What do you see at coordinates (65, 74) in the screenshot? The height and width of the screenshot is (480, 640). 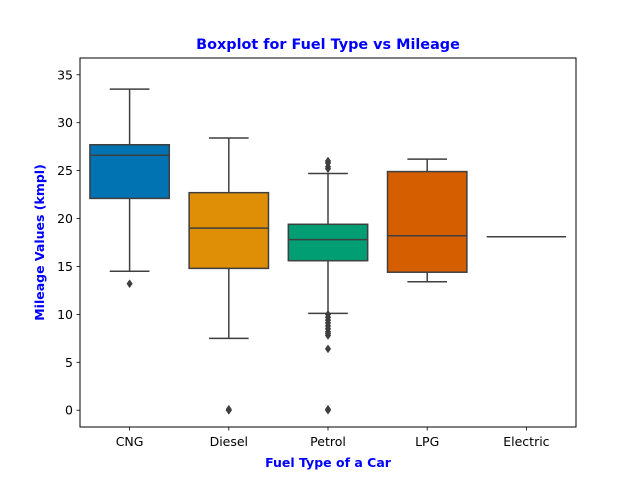 I see `y-tick-label: 35` at bounding box center [65, 74].